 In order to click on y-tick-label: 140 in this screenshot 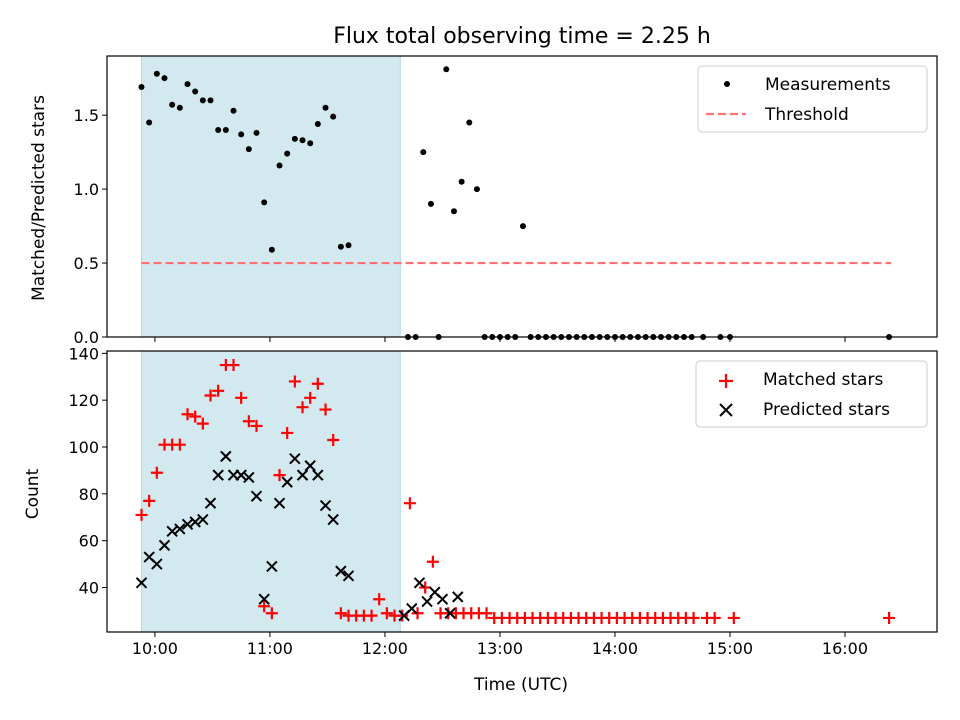, I will do `click(83, 353)`.